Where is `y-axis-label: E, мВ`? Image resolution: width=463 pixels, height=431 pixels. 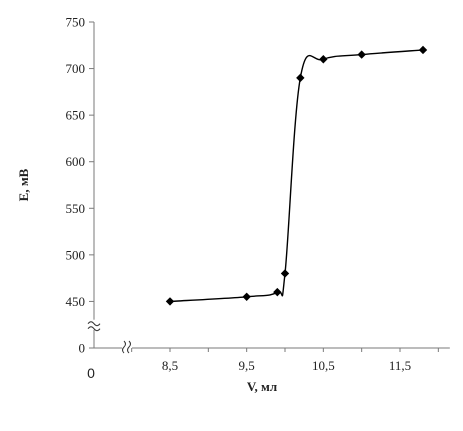 y-axis-label: E, мВ is located at coordinates (23, 184).